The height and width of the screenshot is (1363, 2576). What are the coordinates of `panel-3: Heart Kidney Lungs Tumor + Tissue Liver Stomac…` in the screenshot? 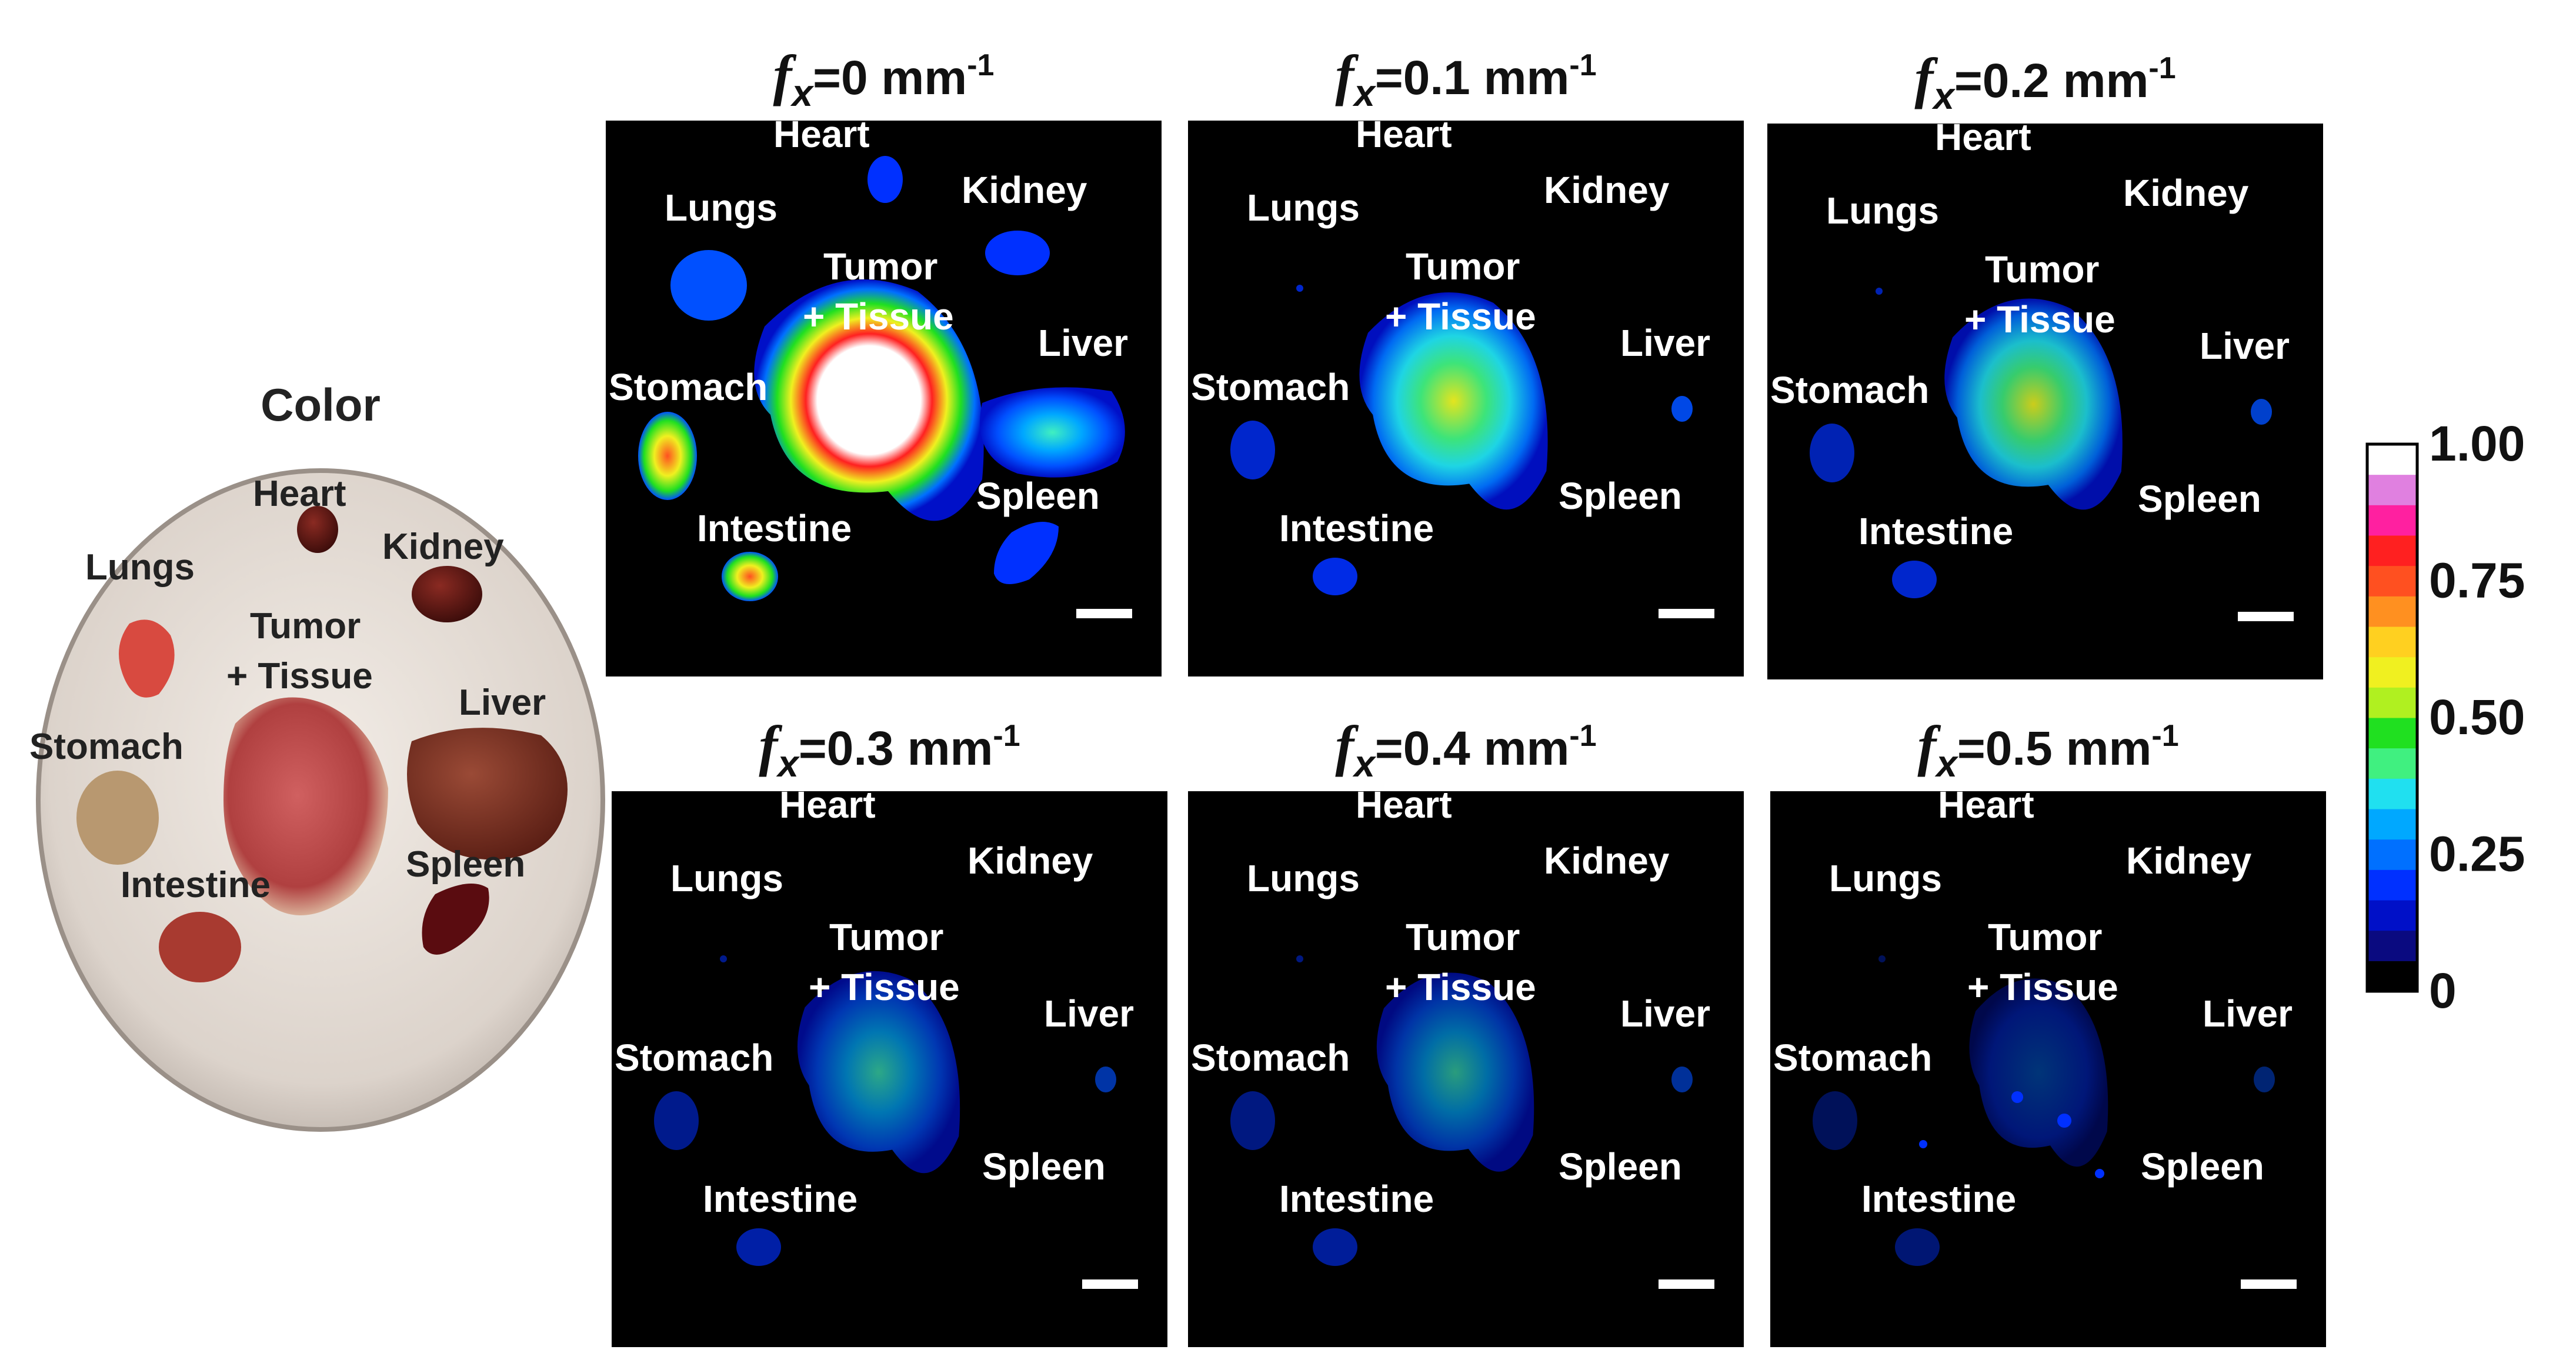 It's located at (2045, 362).